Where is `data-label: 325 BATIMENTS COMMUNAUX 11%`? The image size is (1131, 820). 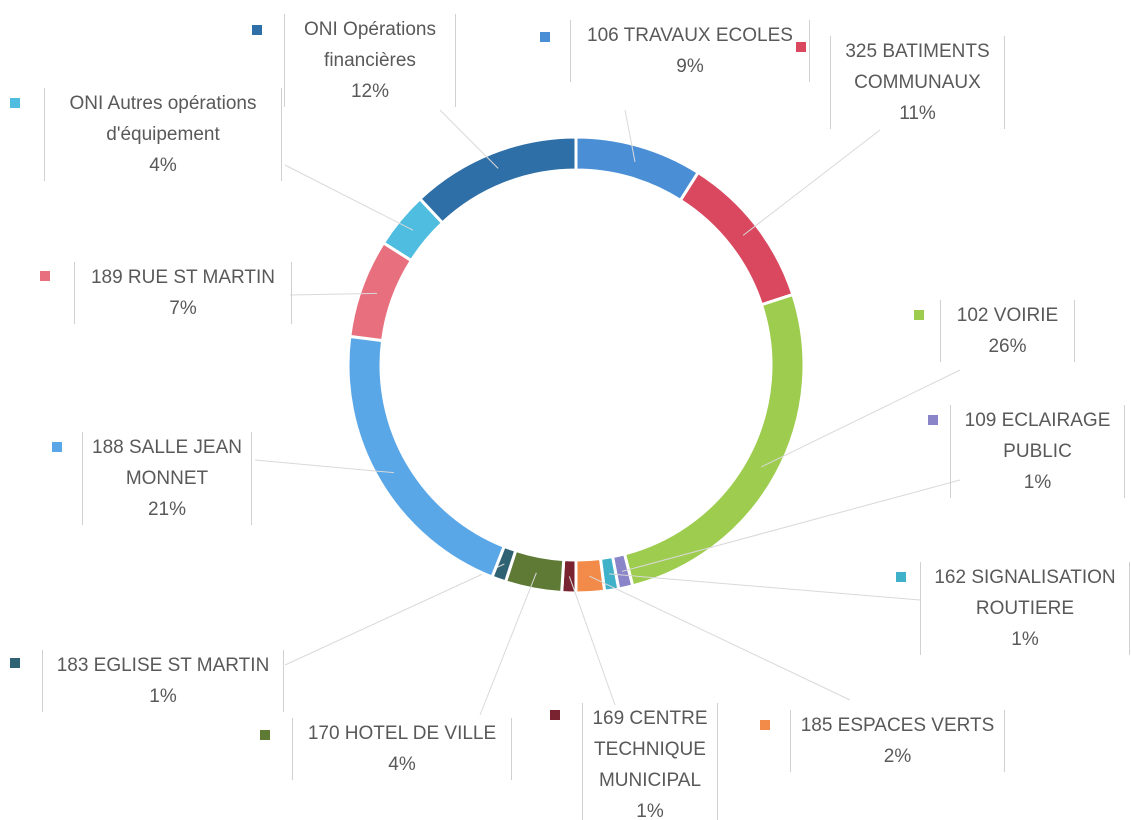 data-label: 325 BATIMENTS COMMUNAUX 11% is located at coordinates (917, 82).